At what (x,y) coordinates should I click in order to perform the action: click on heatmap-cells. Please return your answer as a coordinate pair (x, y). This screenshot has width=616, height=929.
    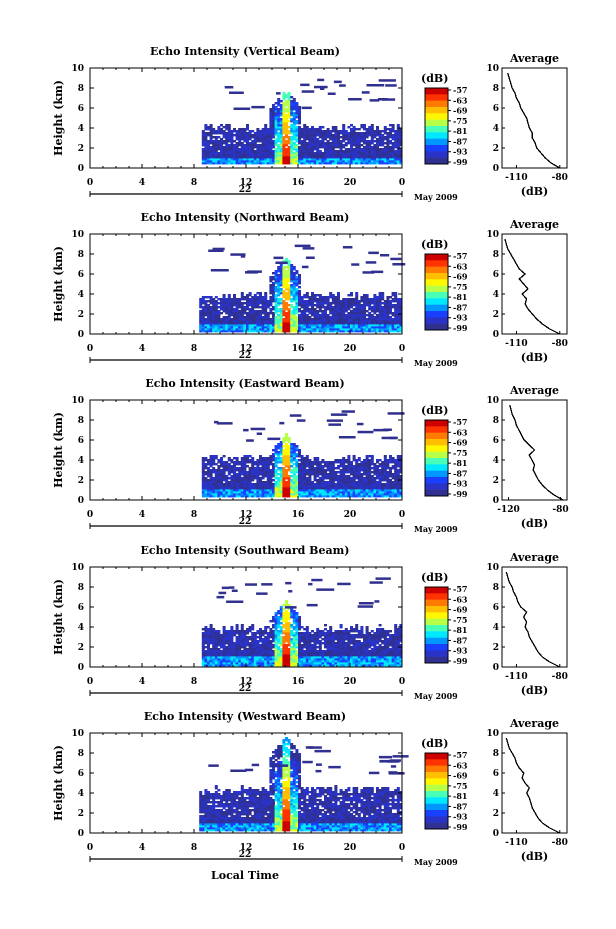
    Looking at the image, I should click on (302, 622).